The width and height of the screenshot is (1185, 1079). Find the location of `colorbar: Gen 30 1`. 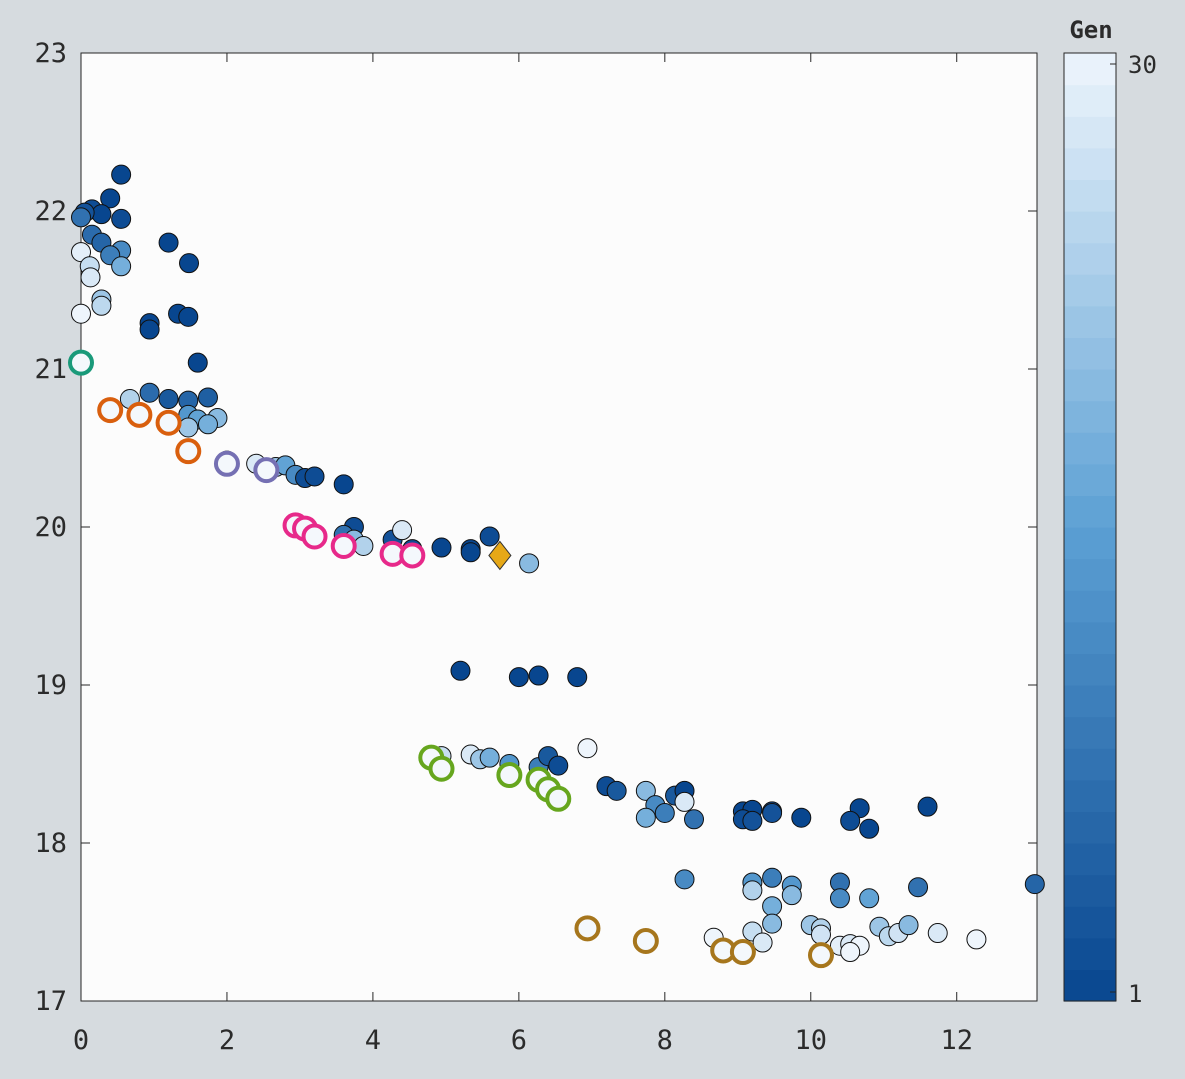

colorbar: Gen 30 1 is located at coordinates (1110, 512).